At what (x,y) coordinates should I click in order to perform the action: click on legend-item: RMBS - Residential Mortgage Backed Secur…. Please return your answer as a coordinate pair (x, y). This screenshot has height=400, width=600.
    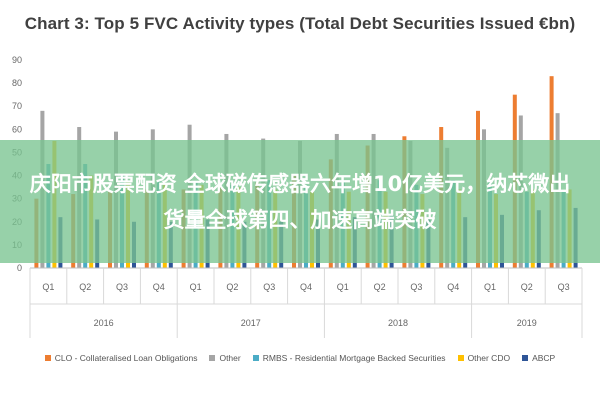
    Looking at the image, I should click on (349, 358).